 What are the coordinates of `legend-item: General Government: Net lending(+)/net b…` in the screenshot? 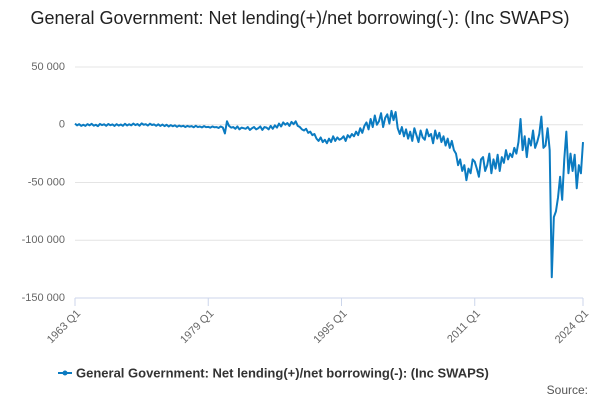 It's located at (273, 372).